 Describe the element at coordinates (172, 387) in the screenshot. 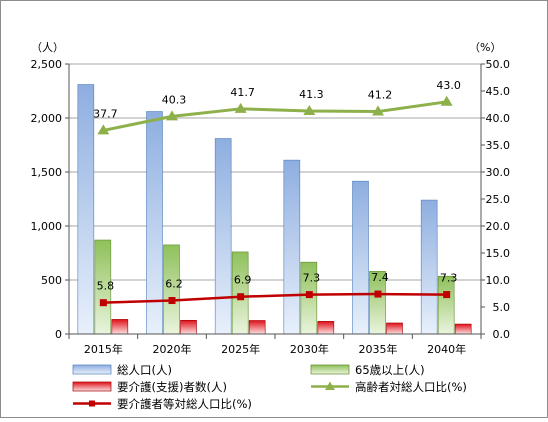

I see `legend-label: 要介護(支援)者数(人)` at that location.